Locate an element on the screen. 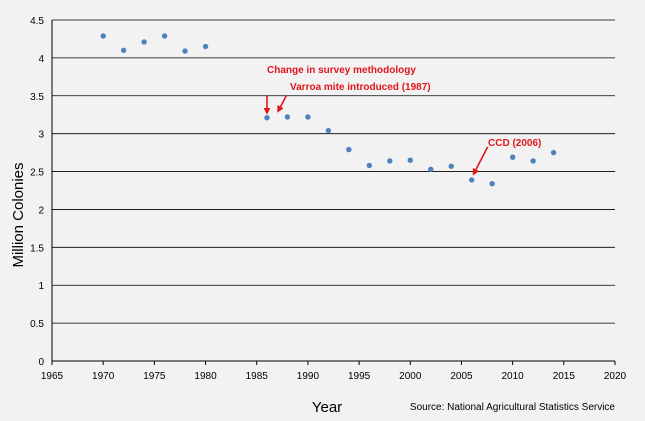 The height and width of the screenshot is (421, 645). y-tick-label: 4.5 is located at coordinates (37, 21).